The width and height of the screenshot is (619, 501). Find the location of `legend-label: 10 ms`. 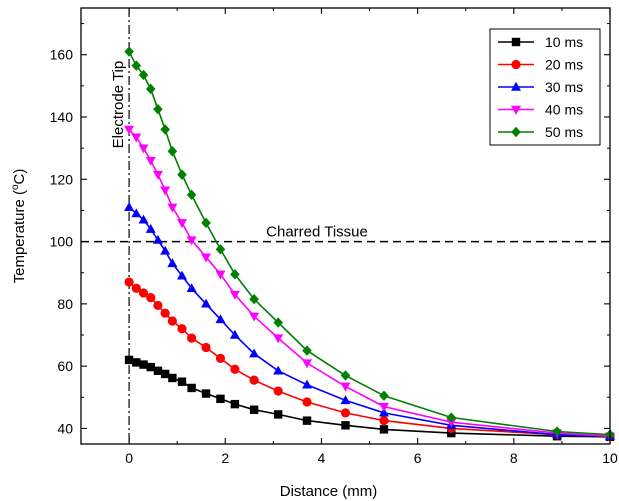

legend-label: 10 ms is located at coordinates (564, 42).